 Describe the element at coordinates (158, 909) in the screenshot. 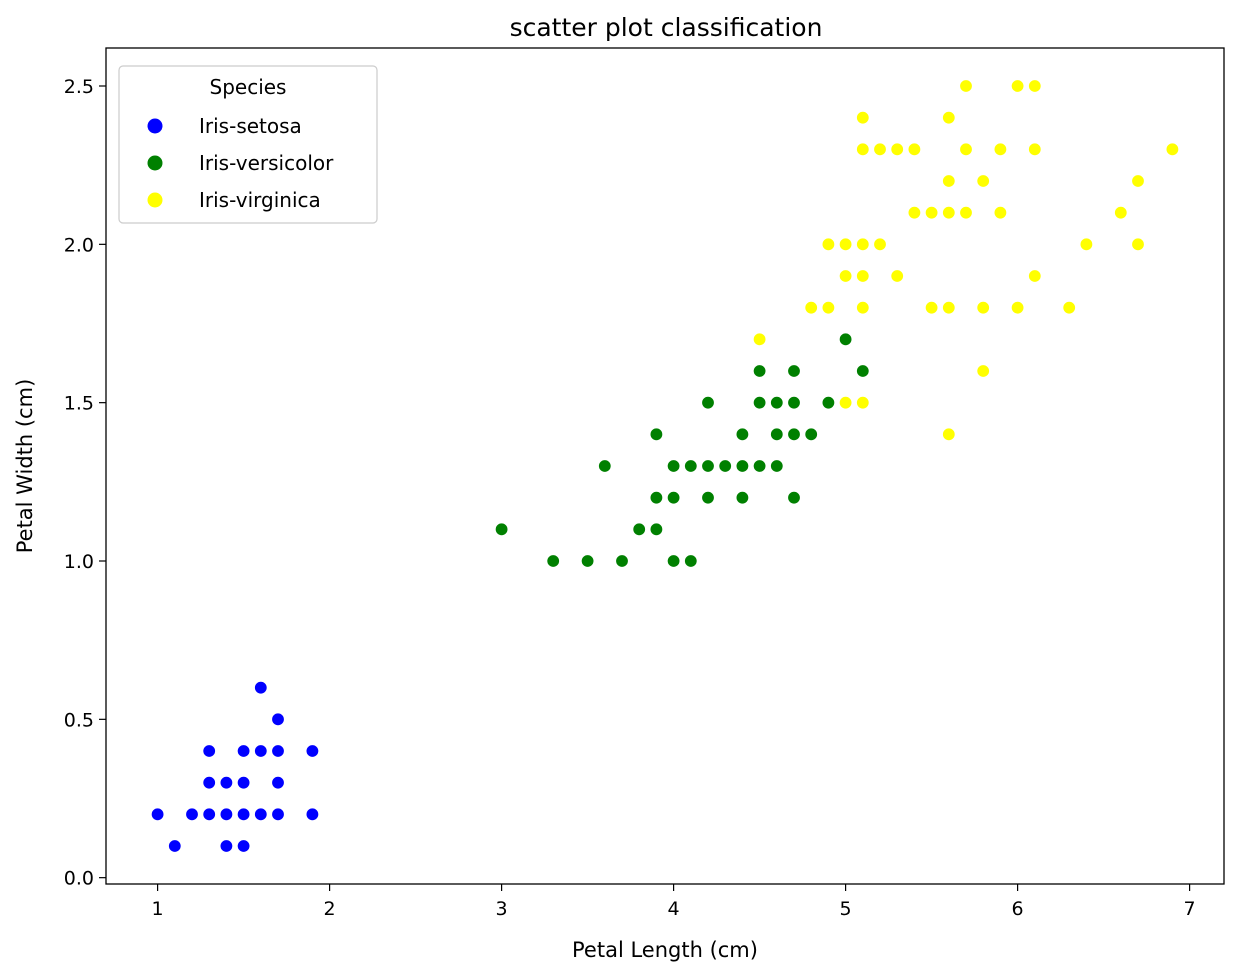

I see `x-tick-label: 1` at that location.